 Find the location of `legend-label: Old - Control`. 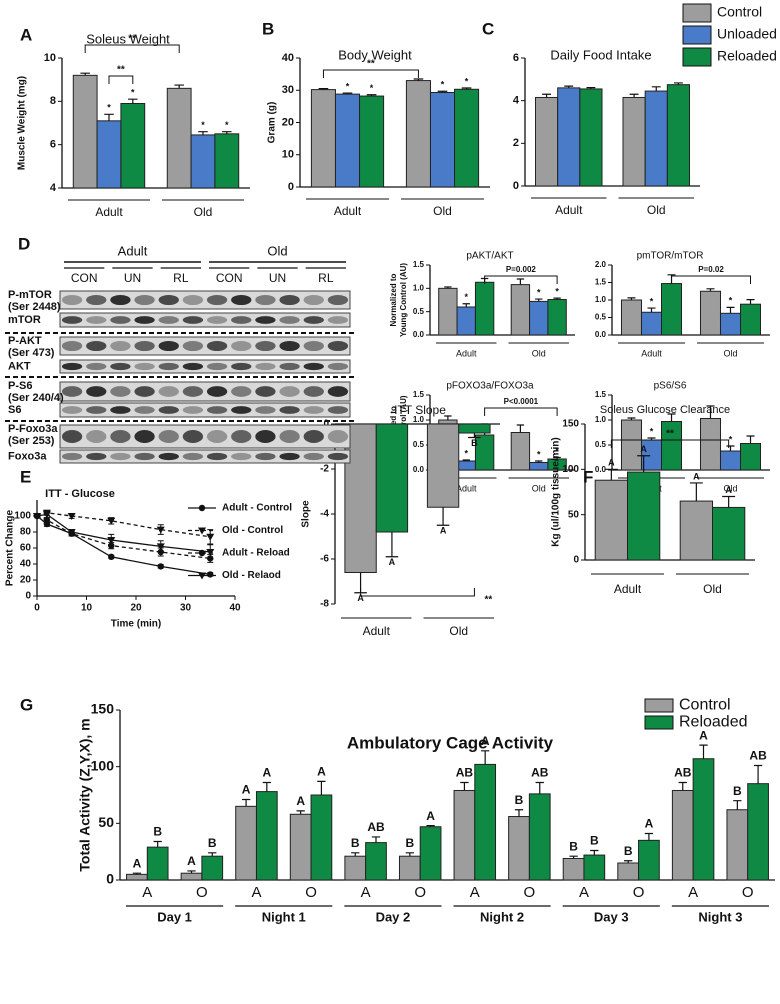

legend-label: Old - Control is located at coordinates (252, 530).